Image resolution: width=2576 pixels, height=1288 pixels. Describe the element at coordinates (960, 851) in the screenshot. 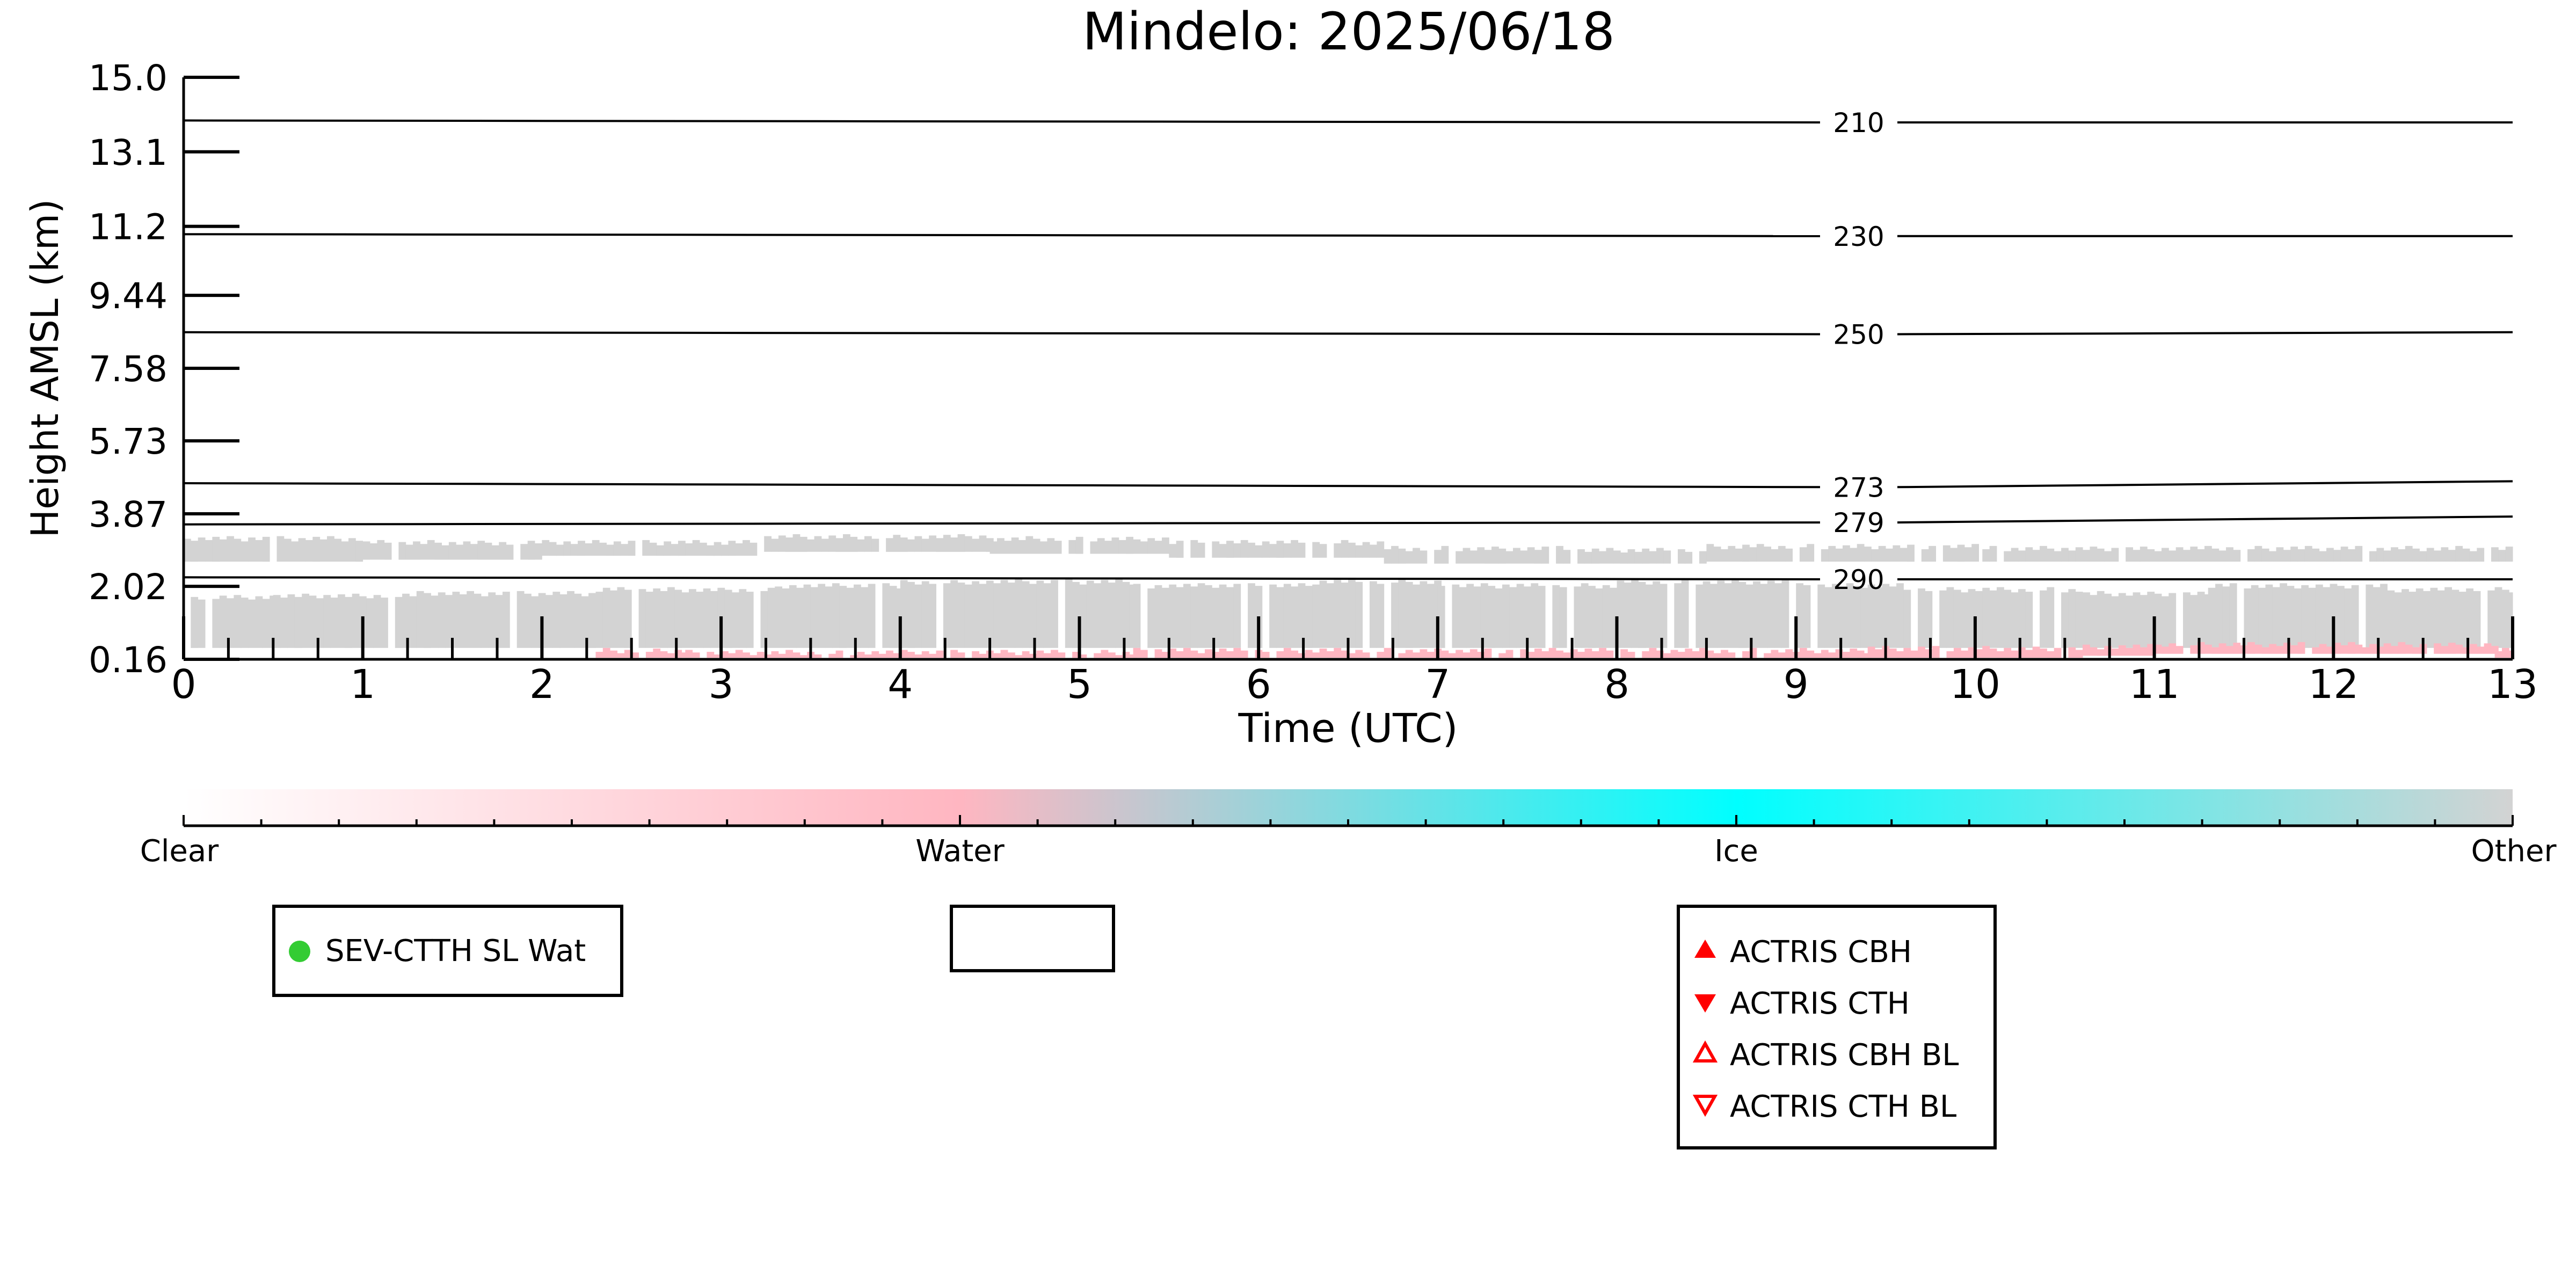

I see `colorbar-label-water: Water` at that location.